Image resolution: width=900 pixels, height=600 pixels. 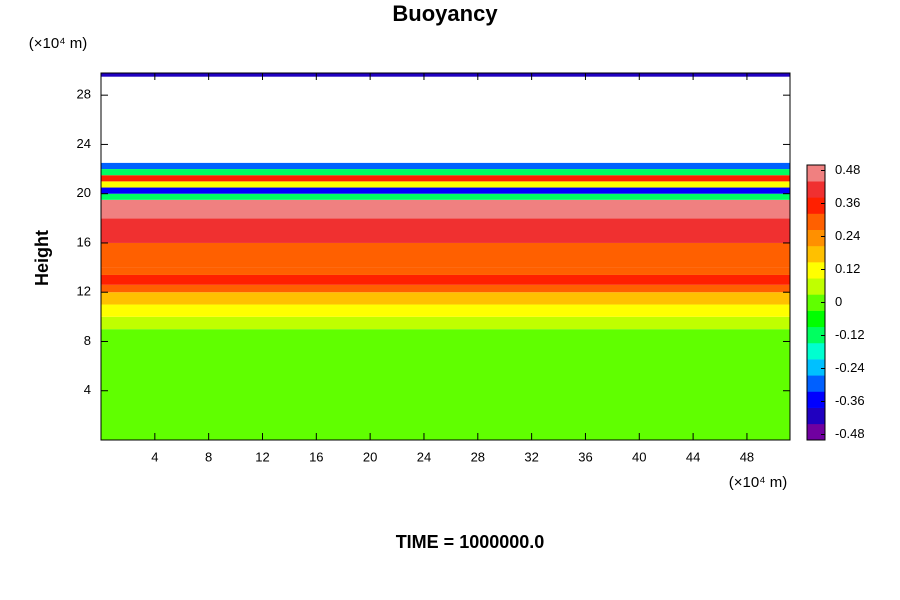 I want to click on x-tick-label: 44, so click(x=693, y=456).